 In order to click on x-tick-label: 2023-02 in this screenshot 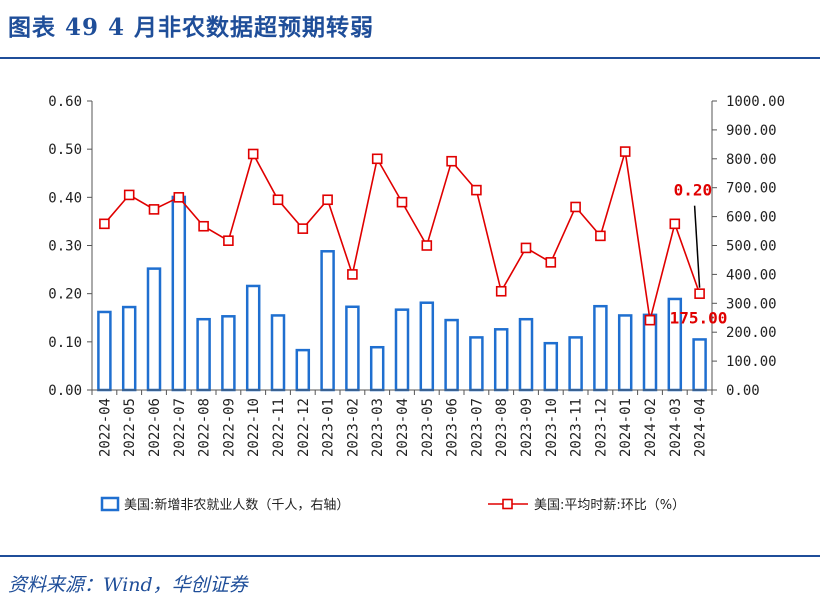, I will do `click(353, 427)`.